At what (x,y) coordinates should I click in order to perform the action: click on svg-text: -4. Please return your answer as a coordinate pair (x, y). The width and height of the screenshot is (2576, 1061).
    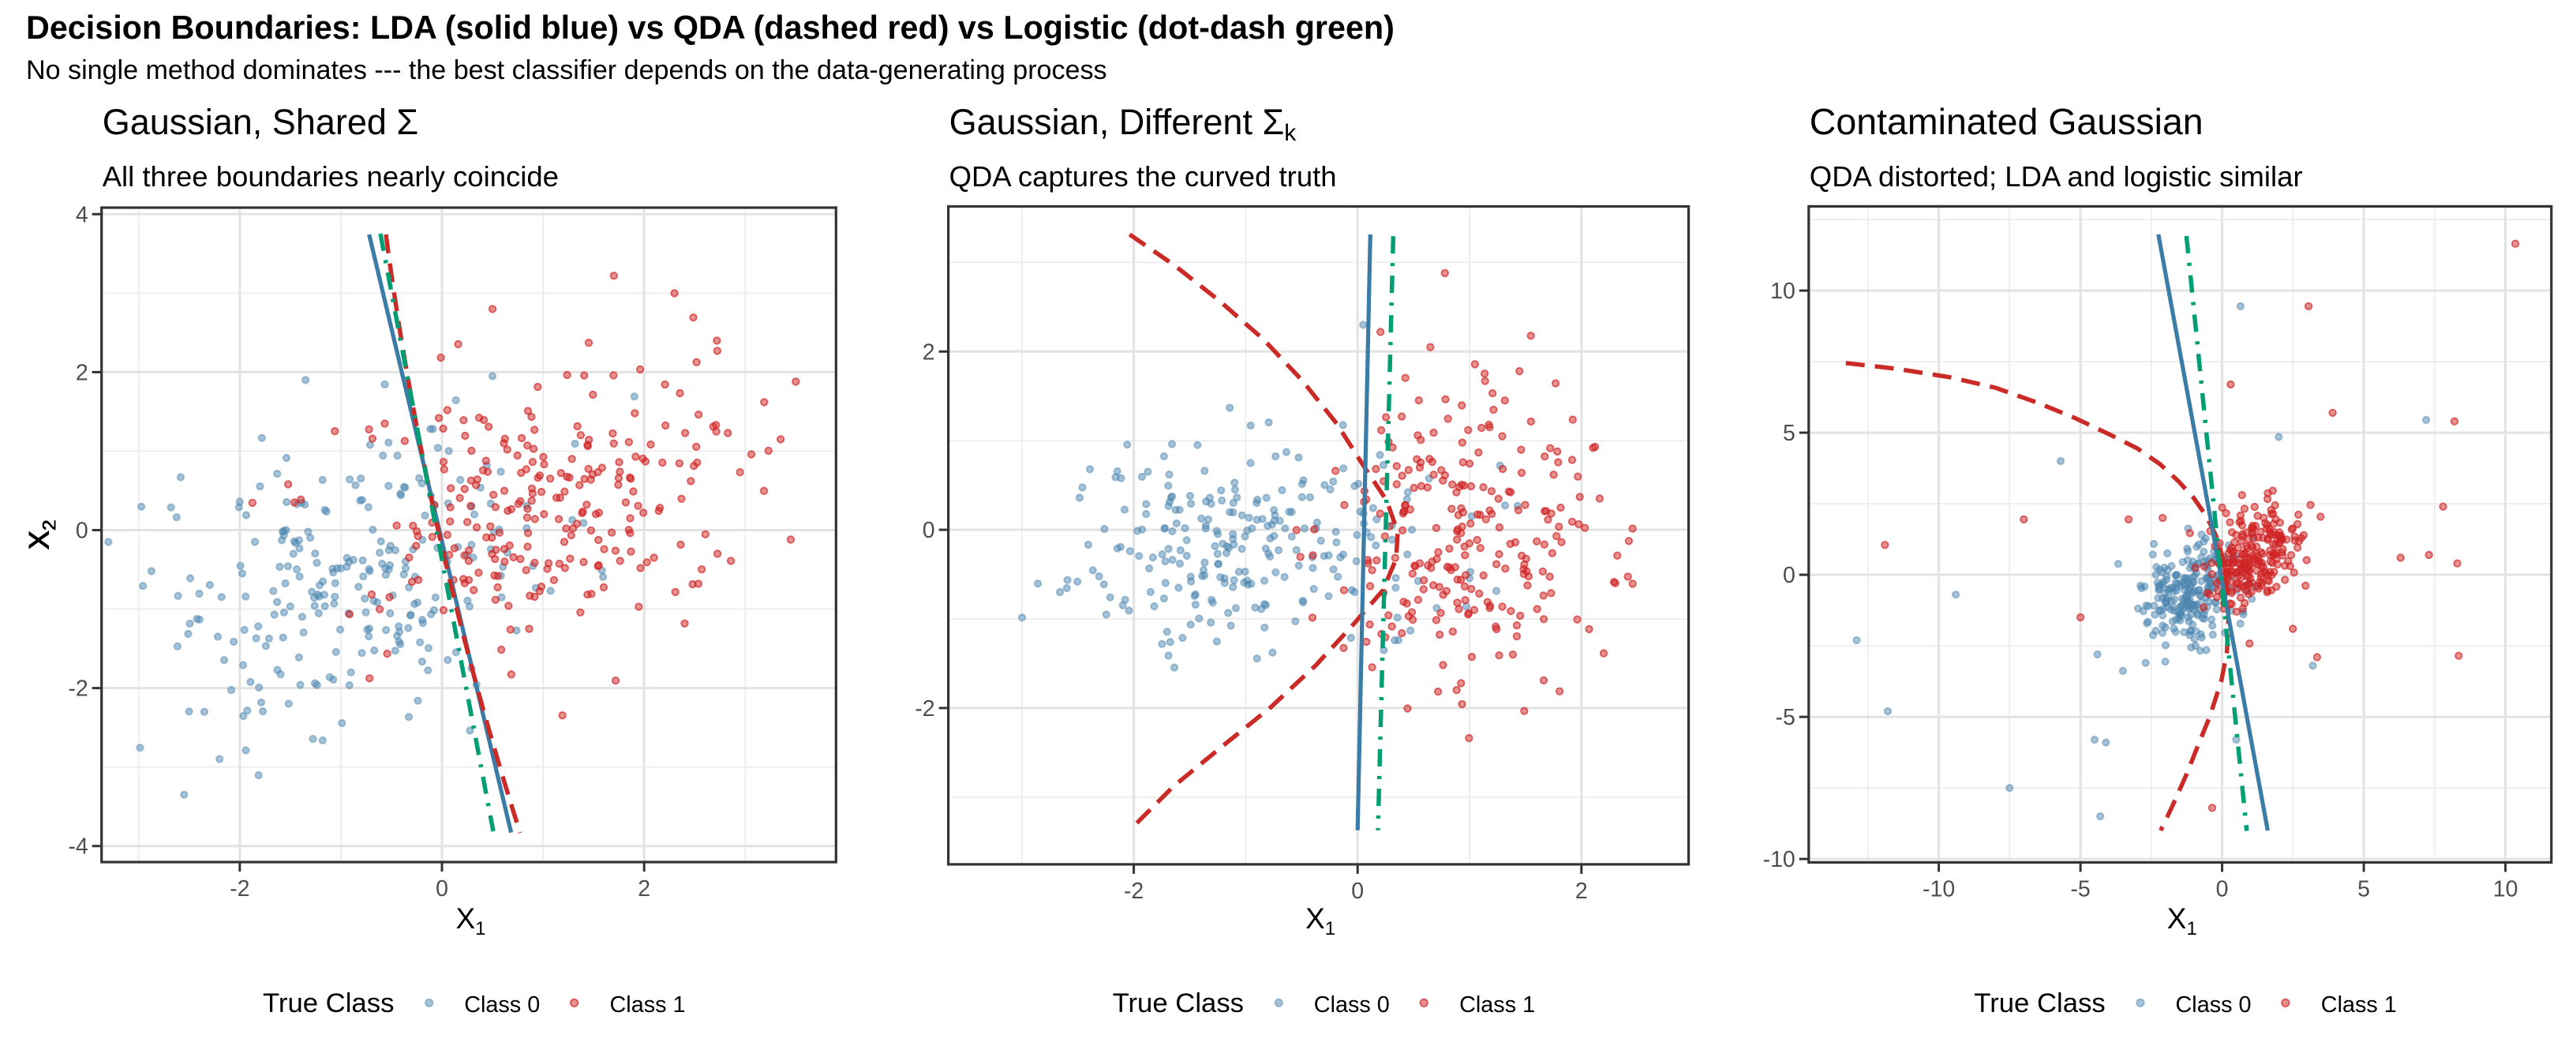
    Looking at the image, I should click on (78, 847).